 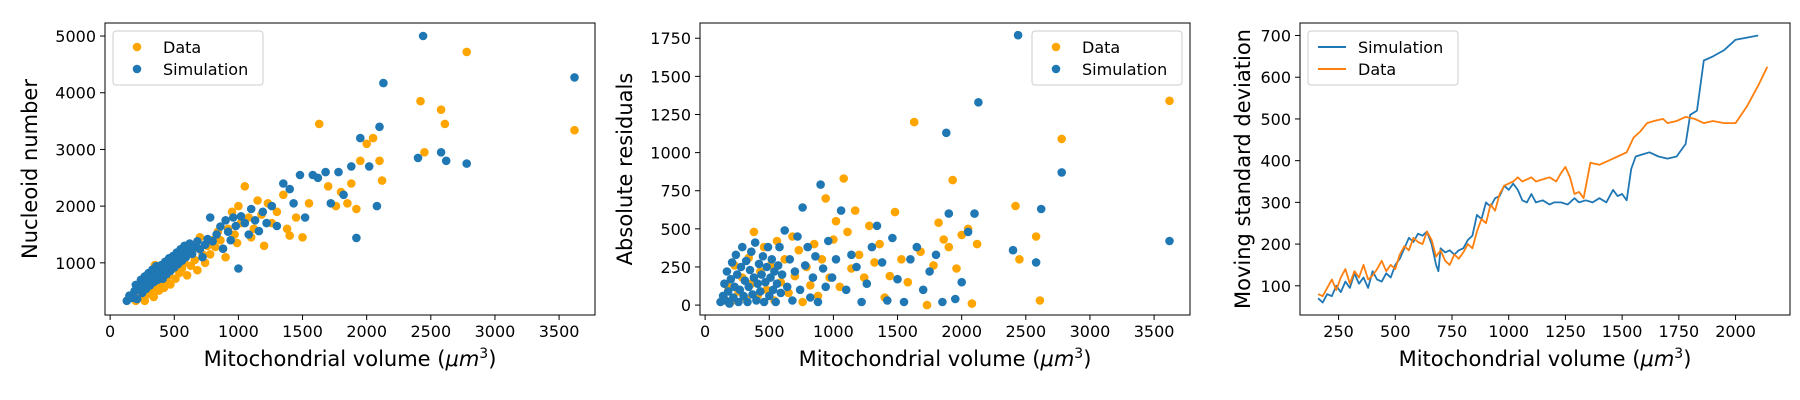 I want to click on x-tick-label: 1000, so click(x=238, y=331).